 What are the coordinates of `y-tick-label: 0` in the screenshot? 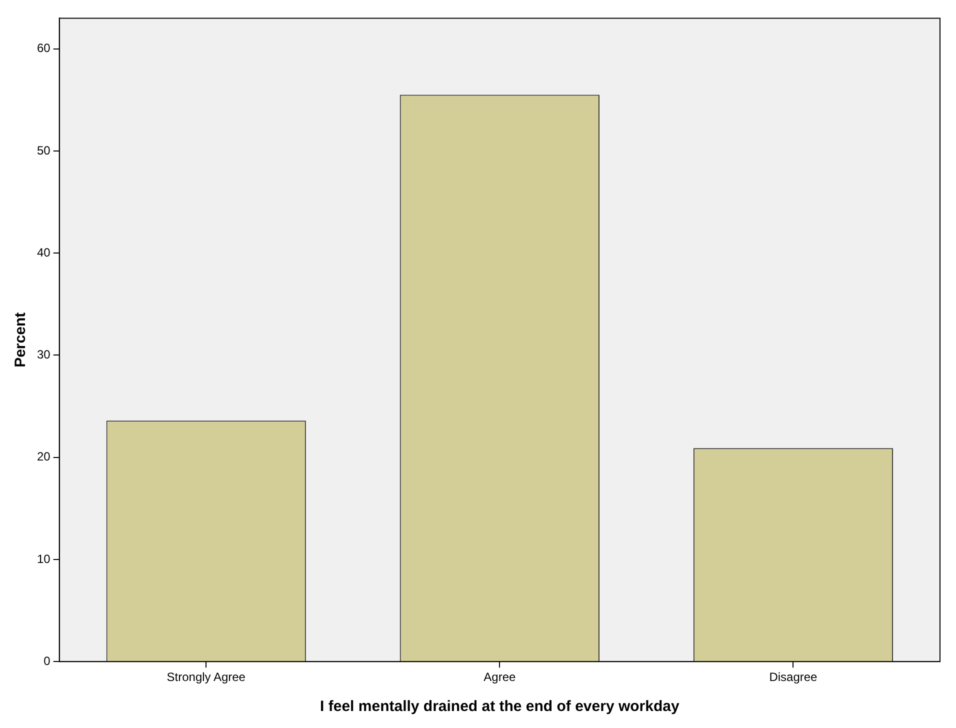 It's located at (47, 661).